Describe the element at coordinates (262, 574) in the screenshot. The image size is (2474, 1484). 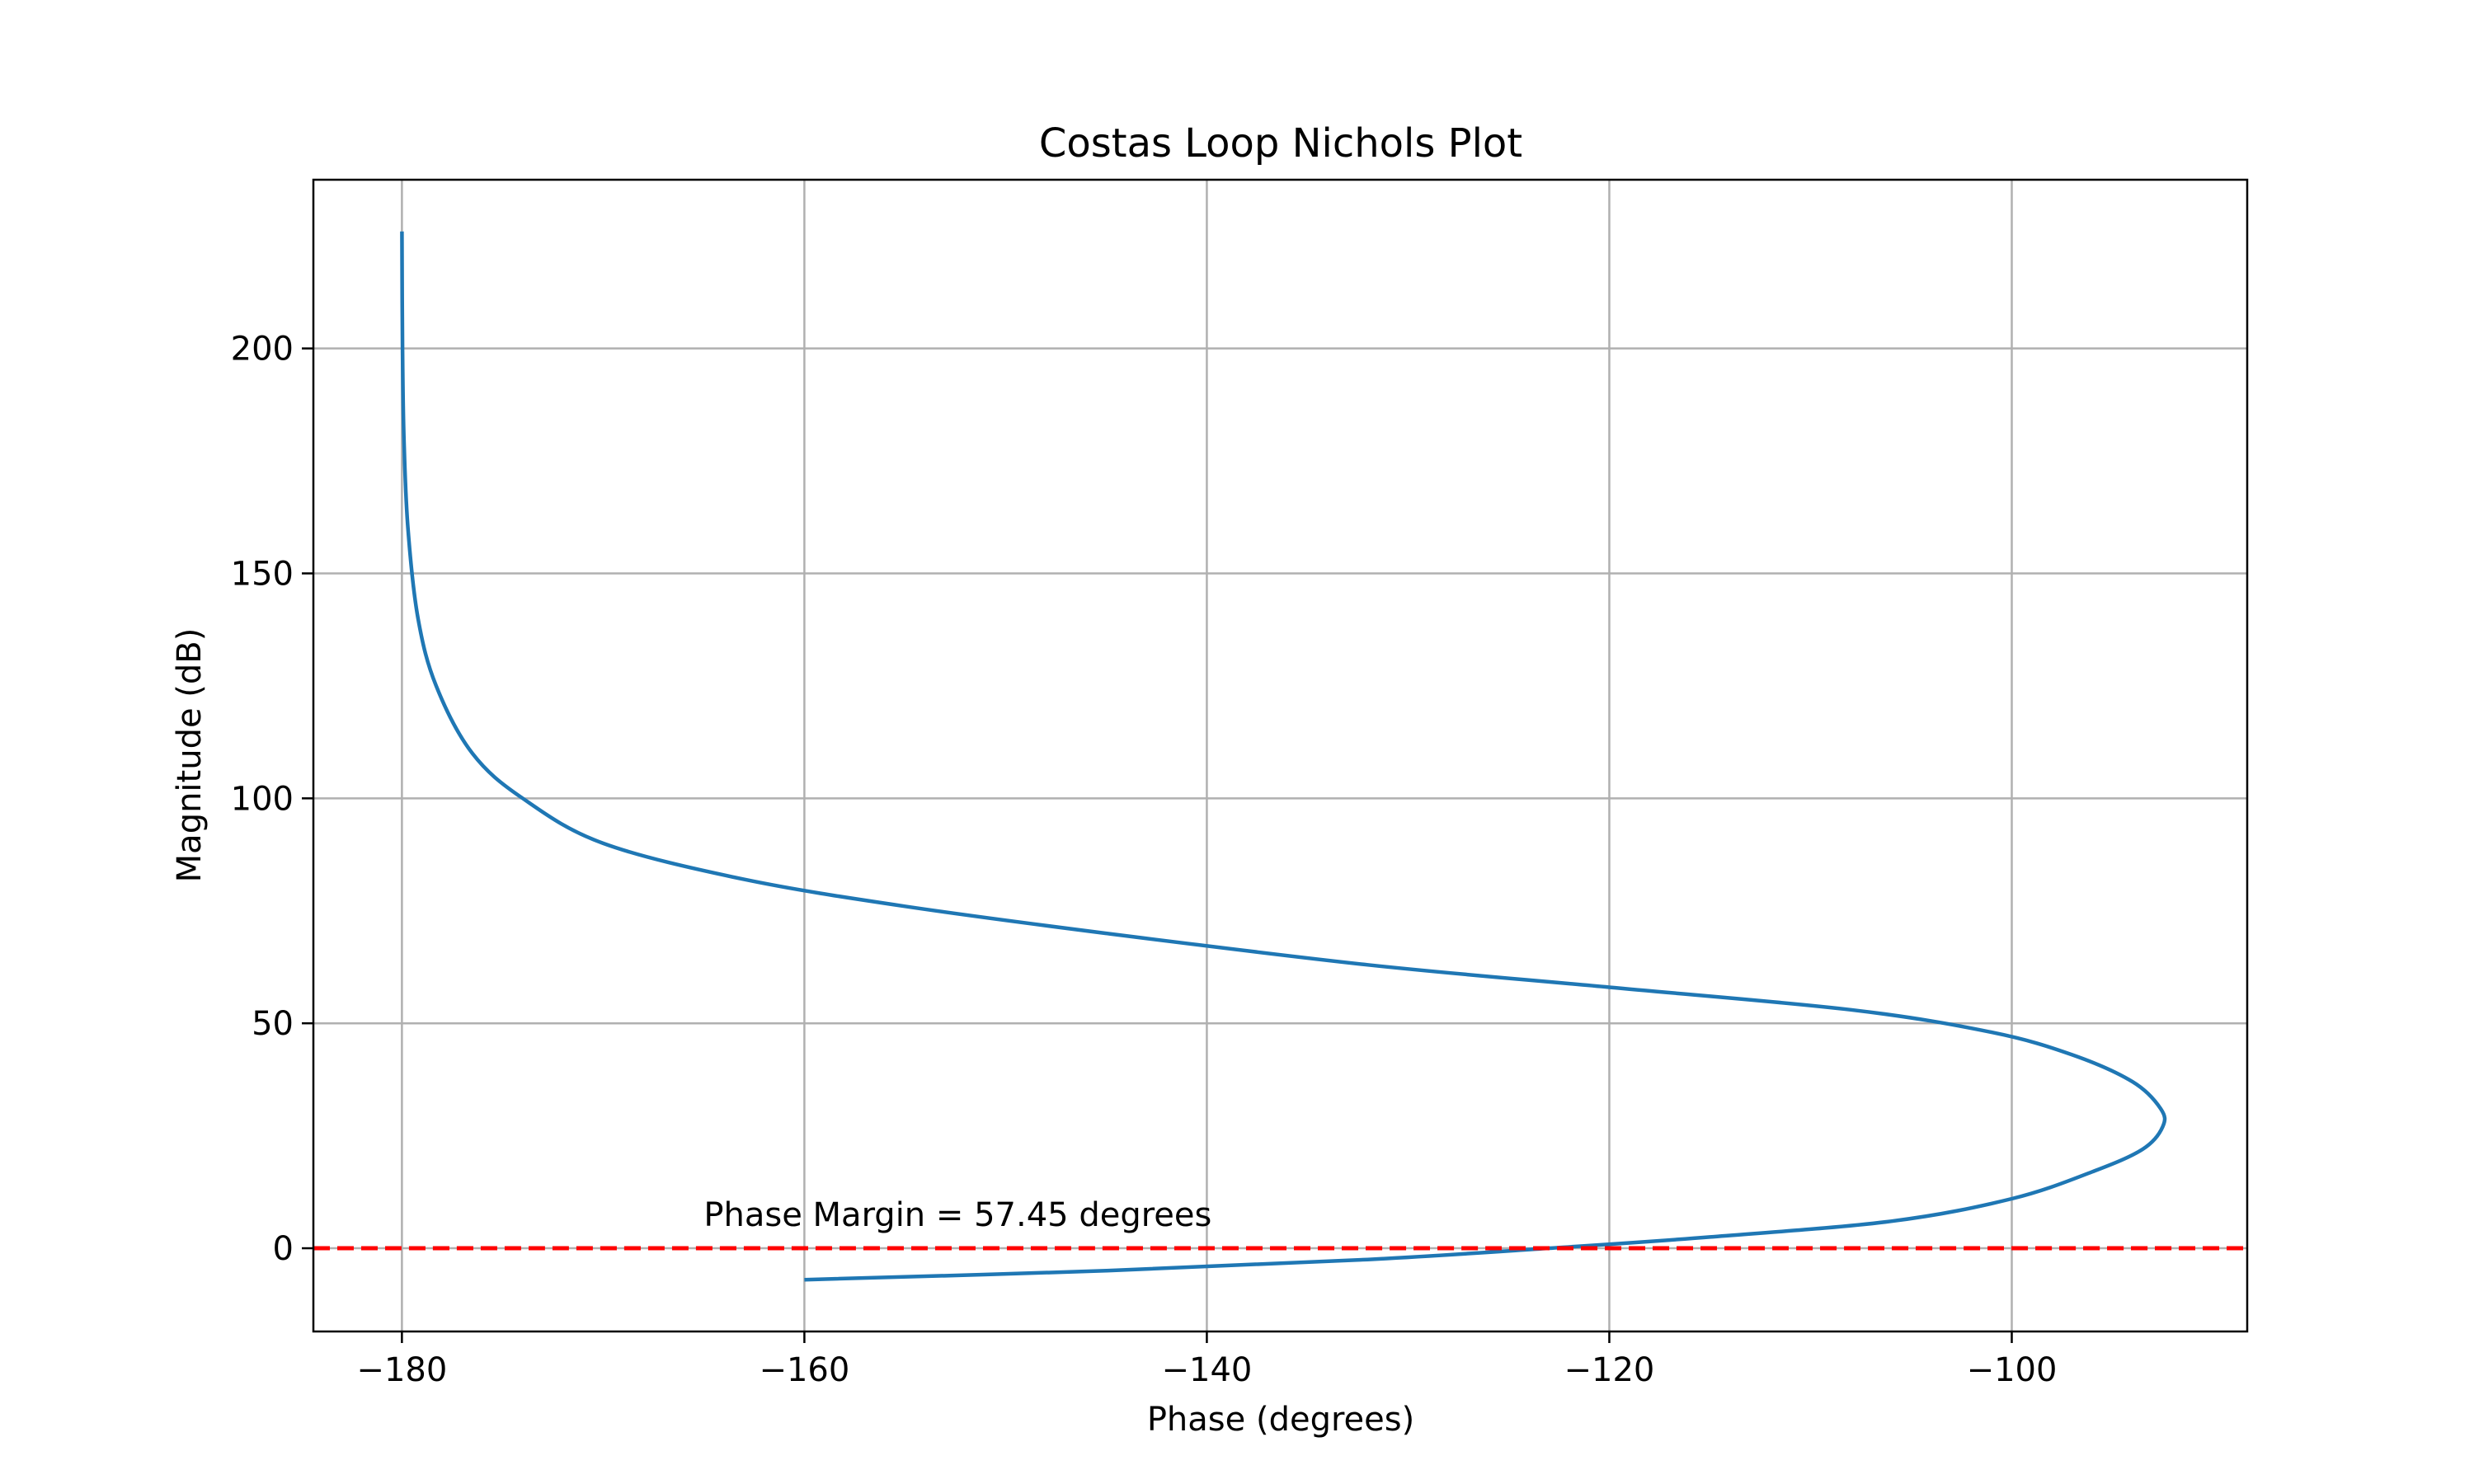
I see `y-tick-label: 150` at that location.